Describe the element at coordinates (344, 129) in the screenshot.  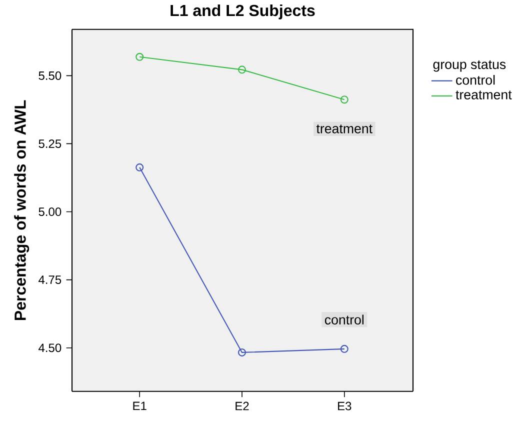
I see `annotation: treatment` at that location.